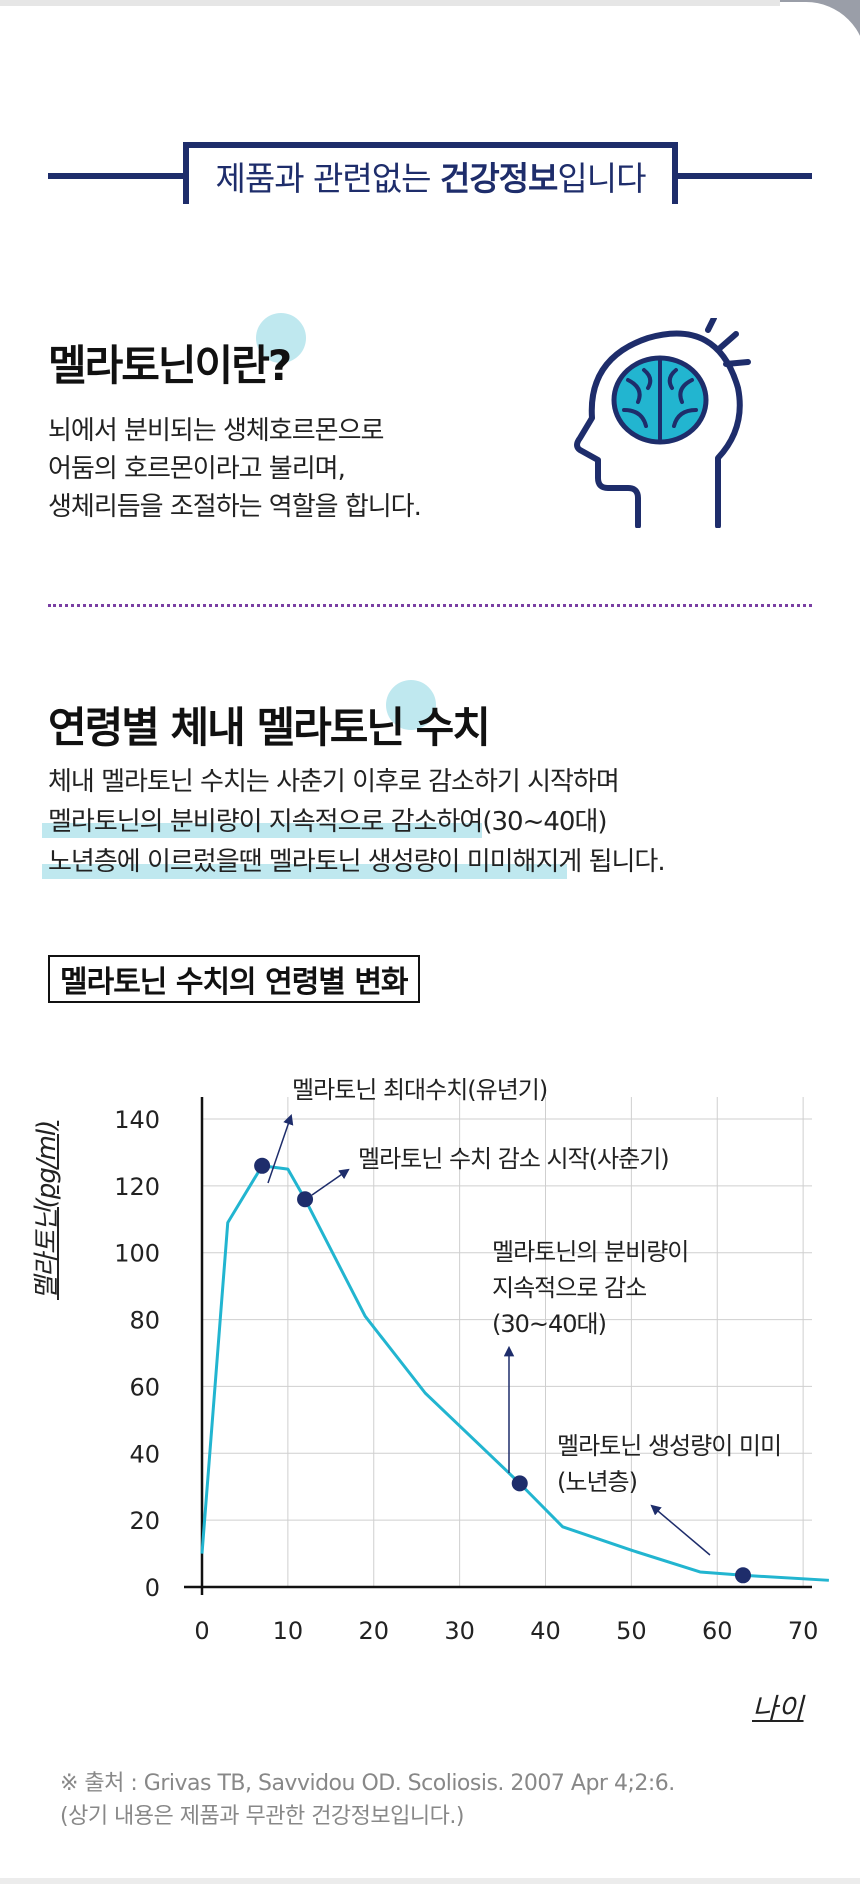  I want to click on x-axis-label: 나이, so click(778, 1708).